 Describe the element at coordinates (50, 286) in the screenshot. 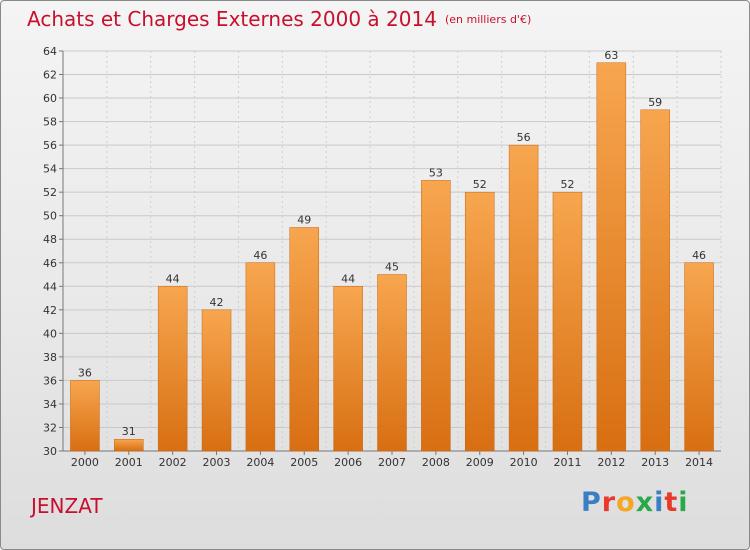

I see `y-tick-label: 44` at that location.